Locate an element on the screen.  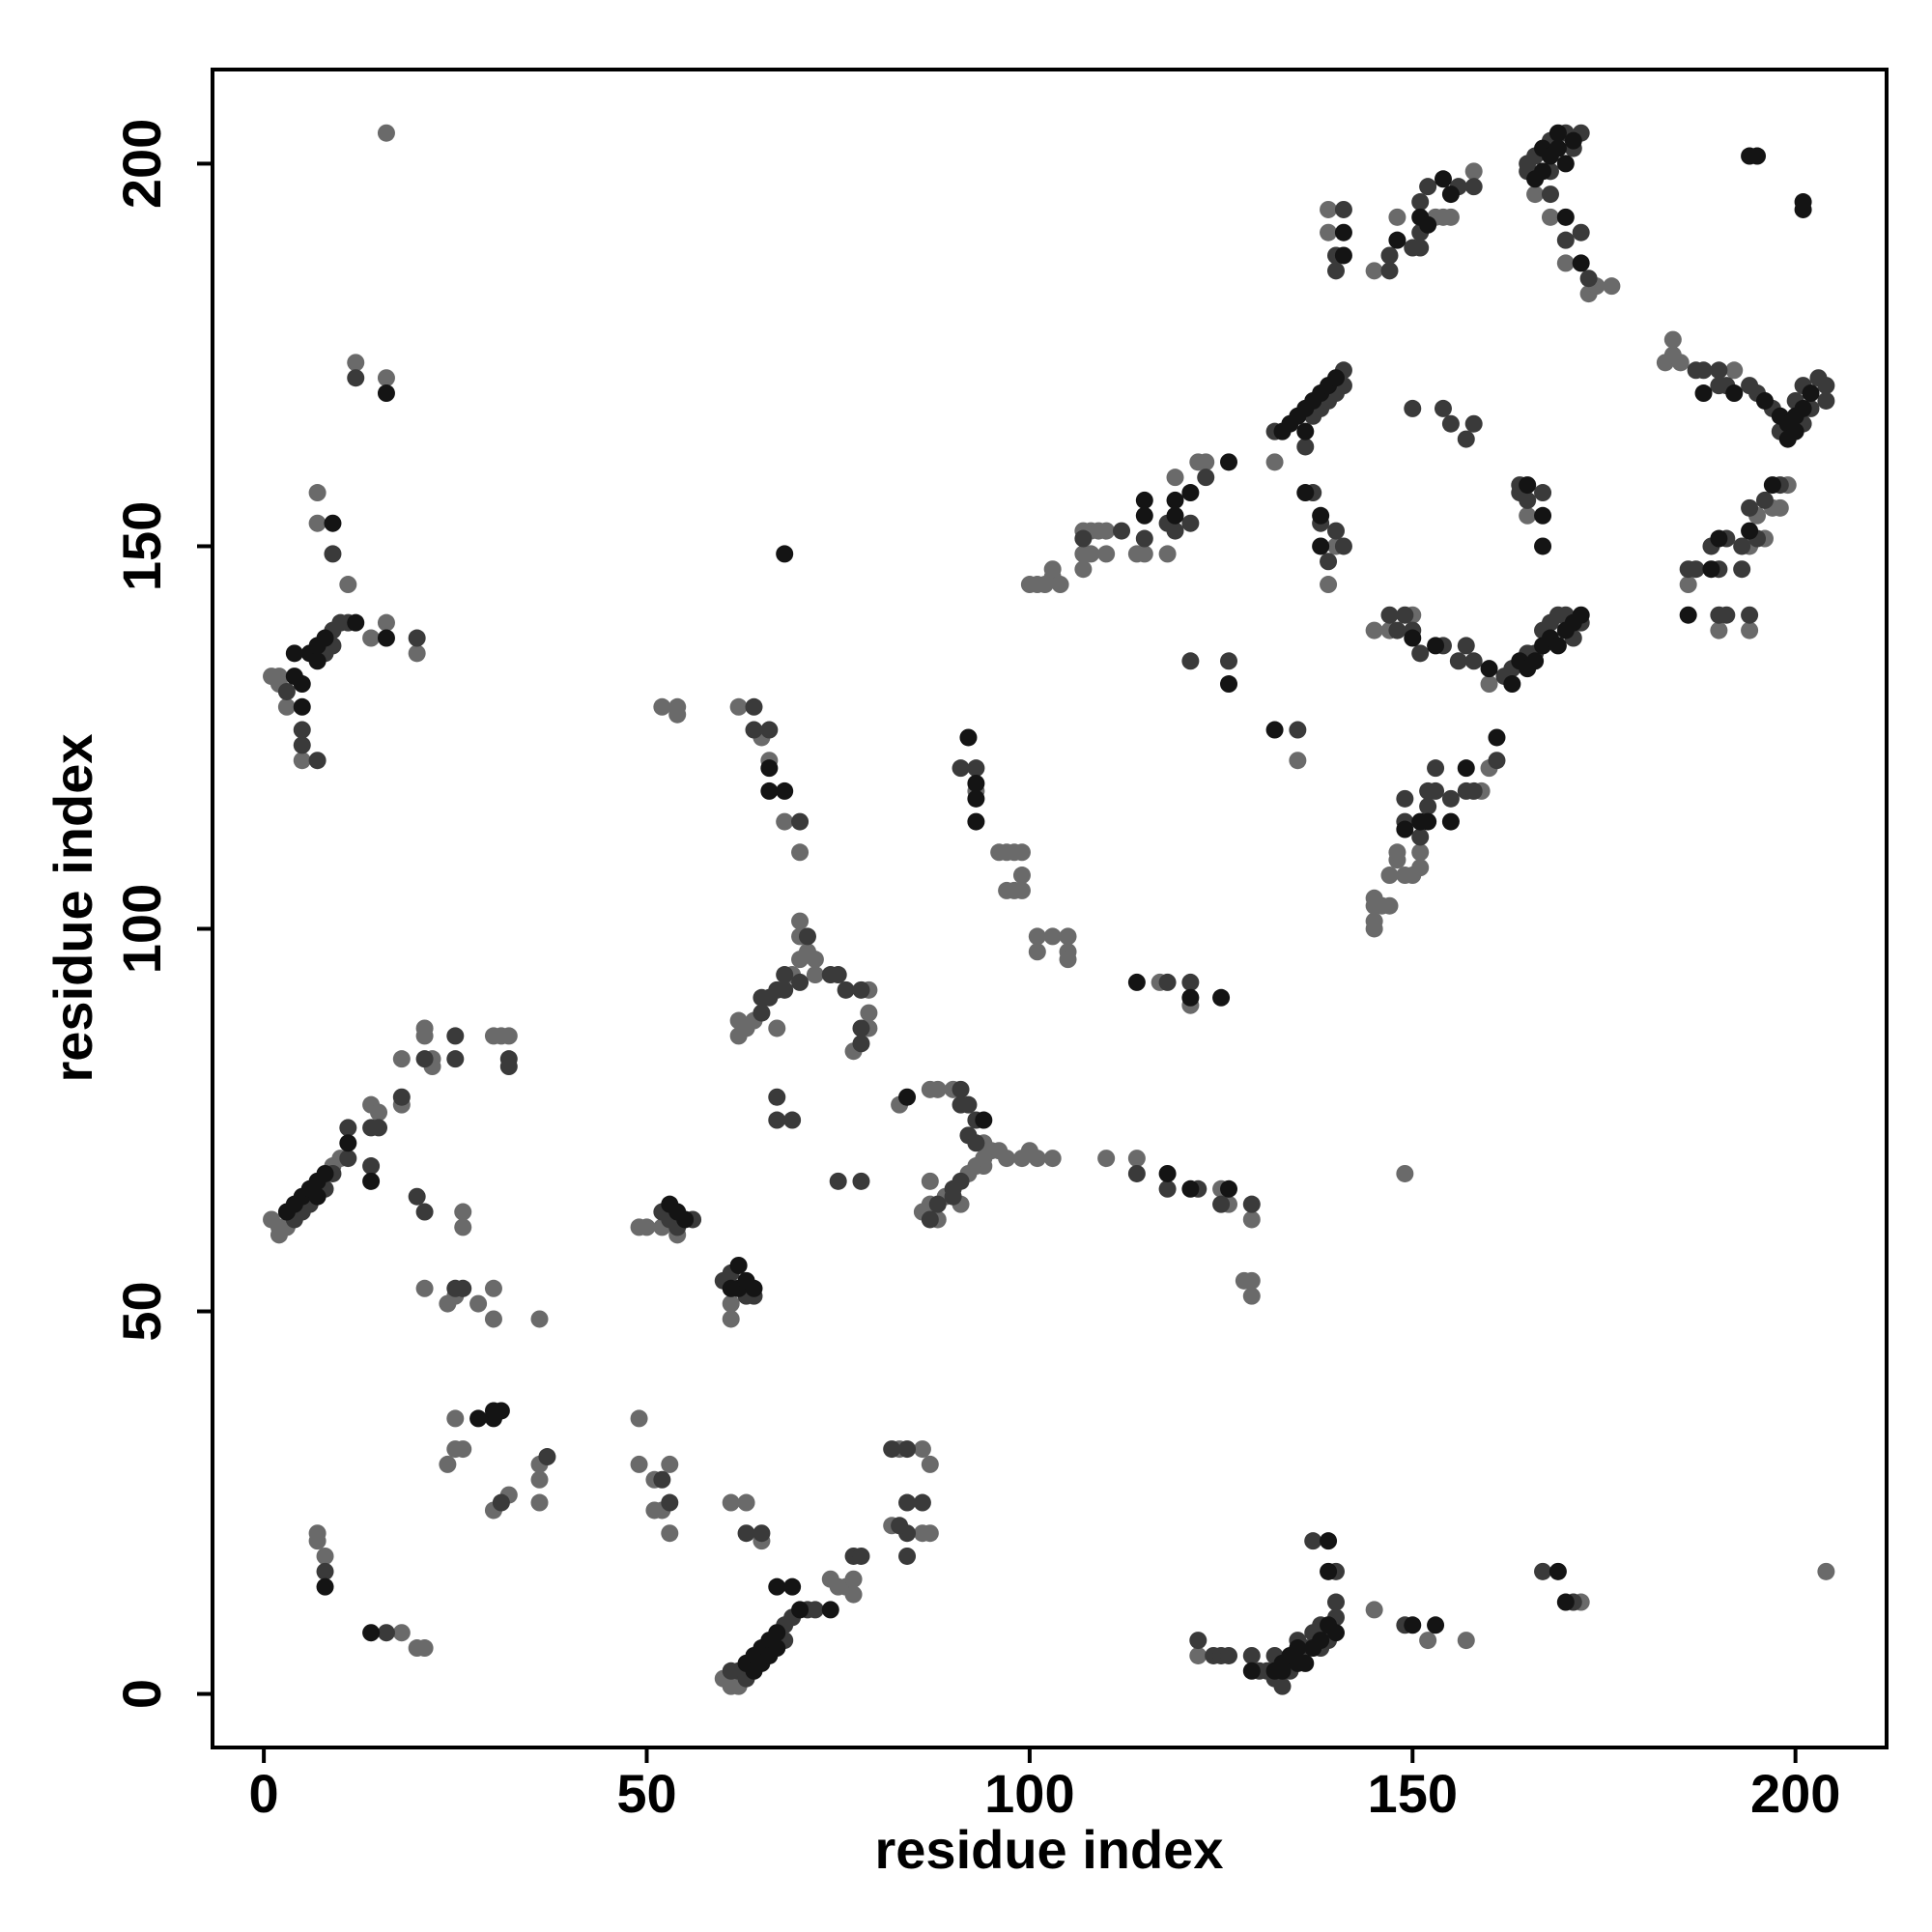
x-tick-label: 200 is located at coordinates (1795, 1793).